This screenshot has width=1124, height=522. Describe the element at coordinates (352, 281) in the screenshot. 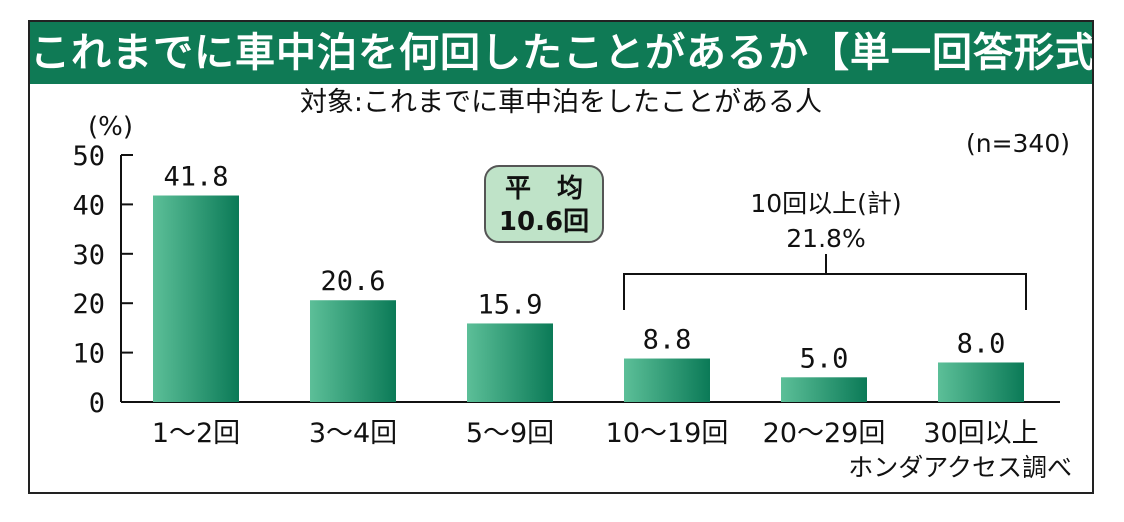

I see `bar-value-label: 20.6` at that location.